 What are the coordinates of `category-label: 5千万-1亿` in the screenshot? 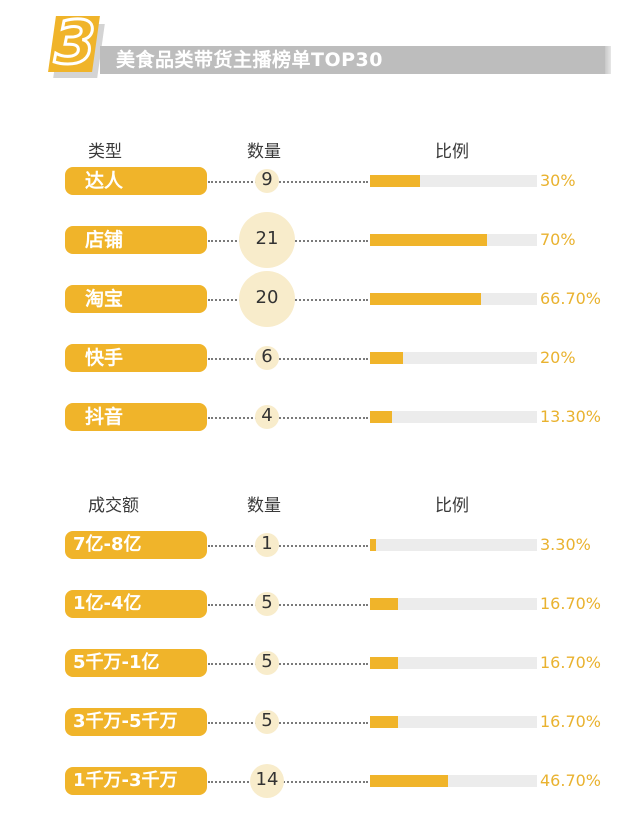 It's located at (136, 663).